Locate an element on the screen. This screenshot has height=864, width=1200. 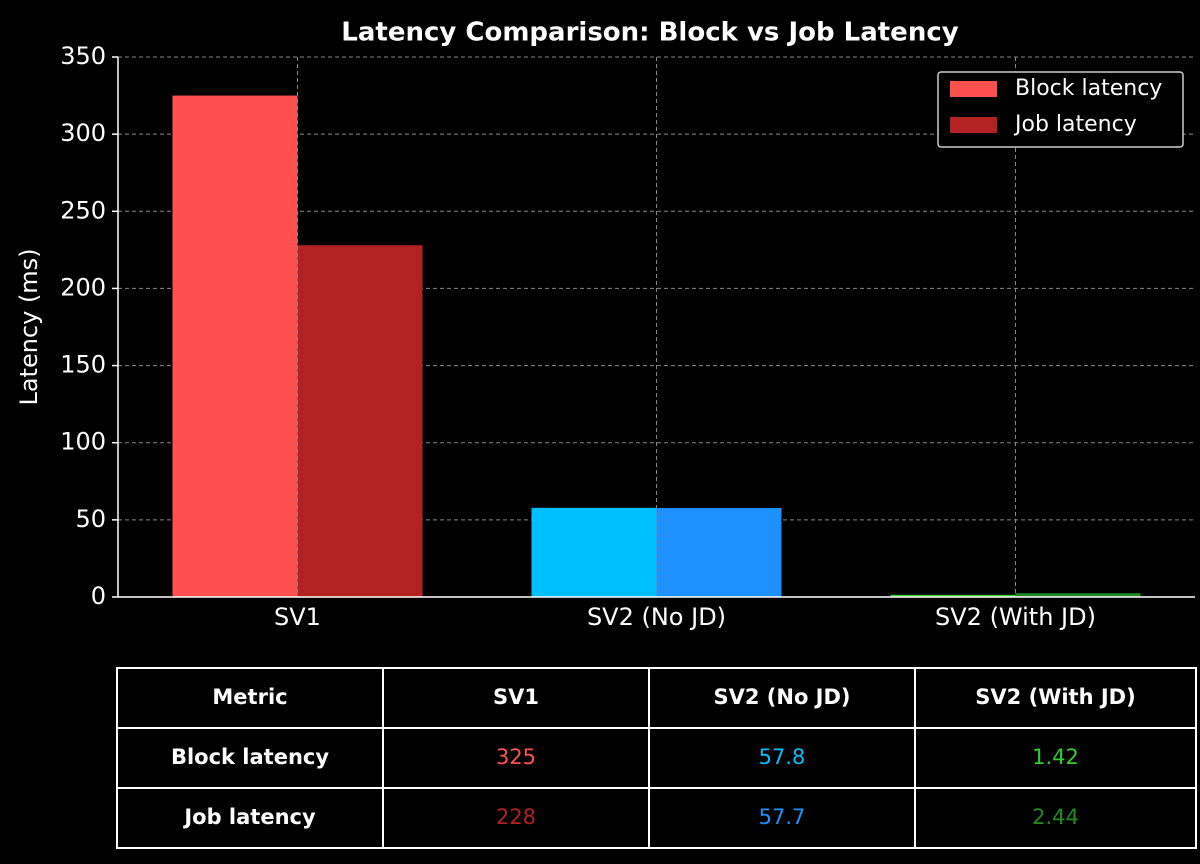
y-tick-label: 100 is located at coordinates (83, 442).